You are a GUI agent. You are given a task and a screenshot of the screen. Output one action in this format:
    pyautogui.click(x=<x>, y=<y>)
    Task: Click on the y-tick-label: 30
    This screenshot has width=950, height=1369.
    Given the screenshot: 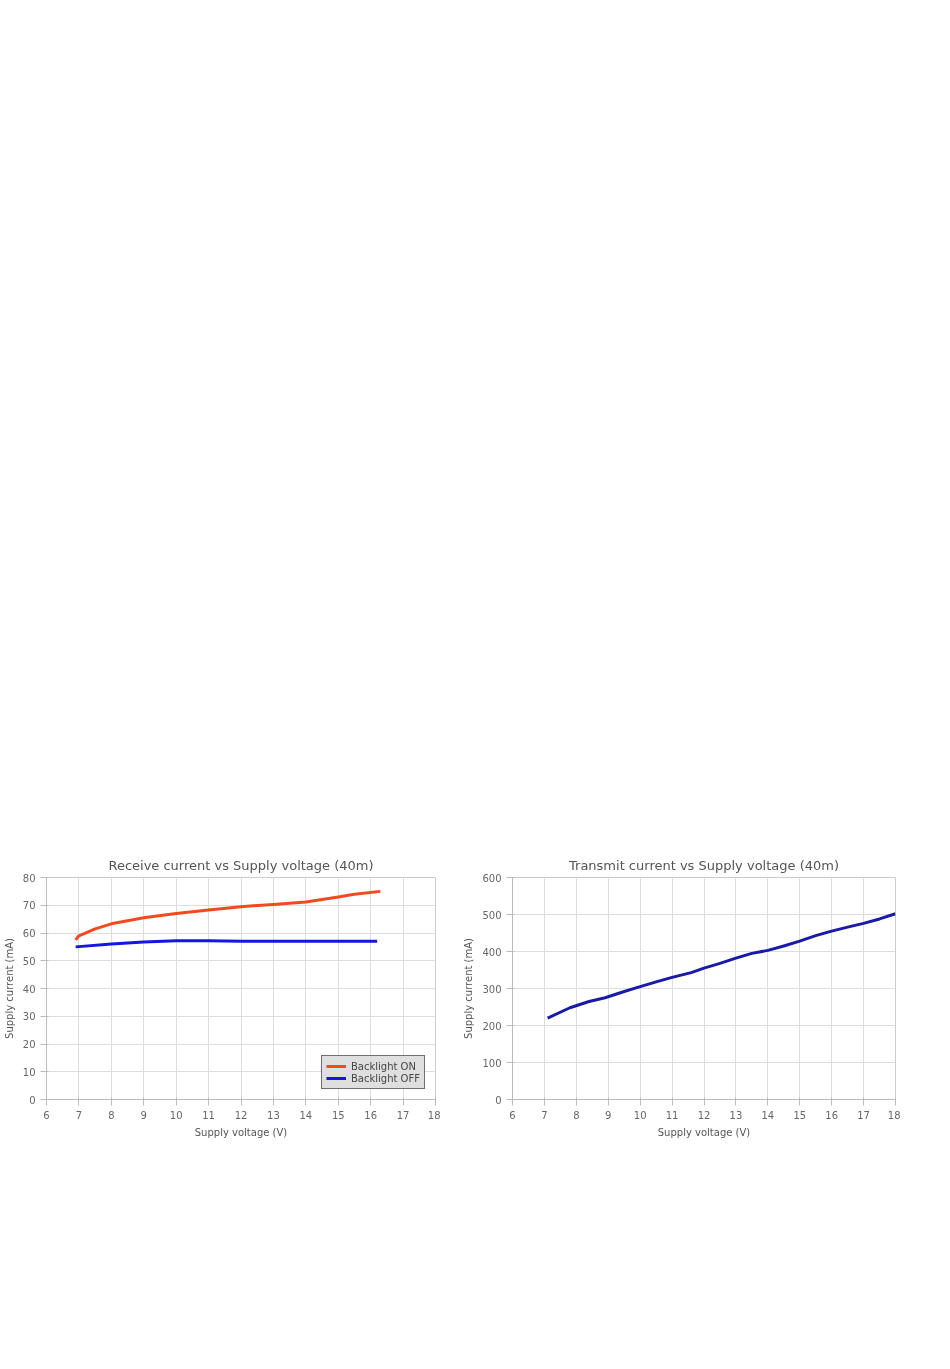 What is the action you would take?
    pyautogui.click(x=29, y=1017)
    